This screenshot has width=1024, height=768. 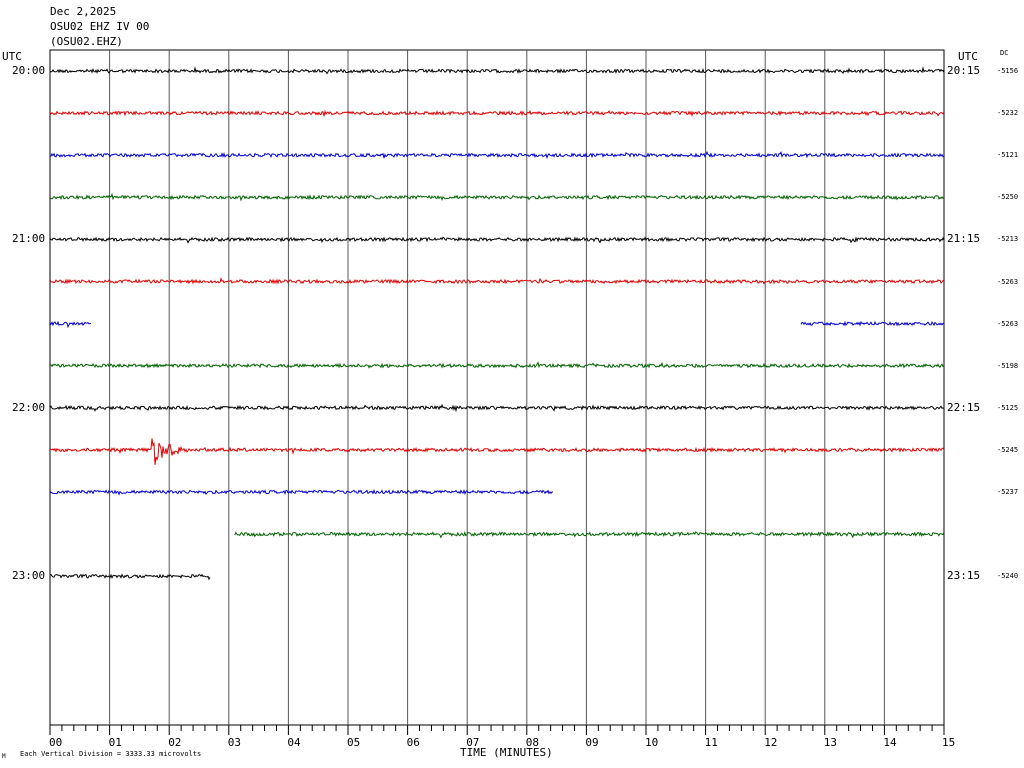 What do you see at coordinates (83, 11) in the screenshot?
I see `header-date: Dec 2,2025` at bounding box center [83, 11].